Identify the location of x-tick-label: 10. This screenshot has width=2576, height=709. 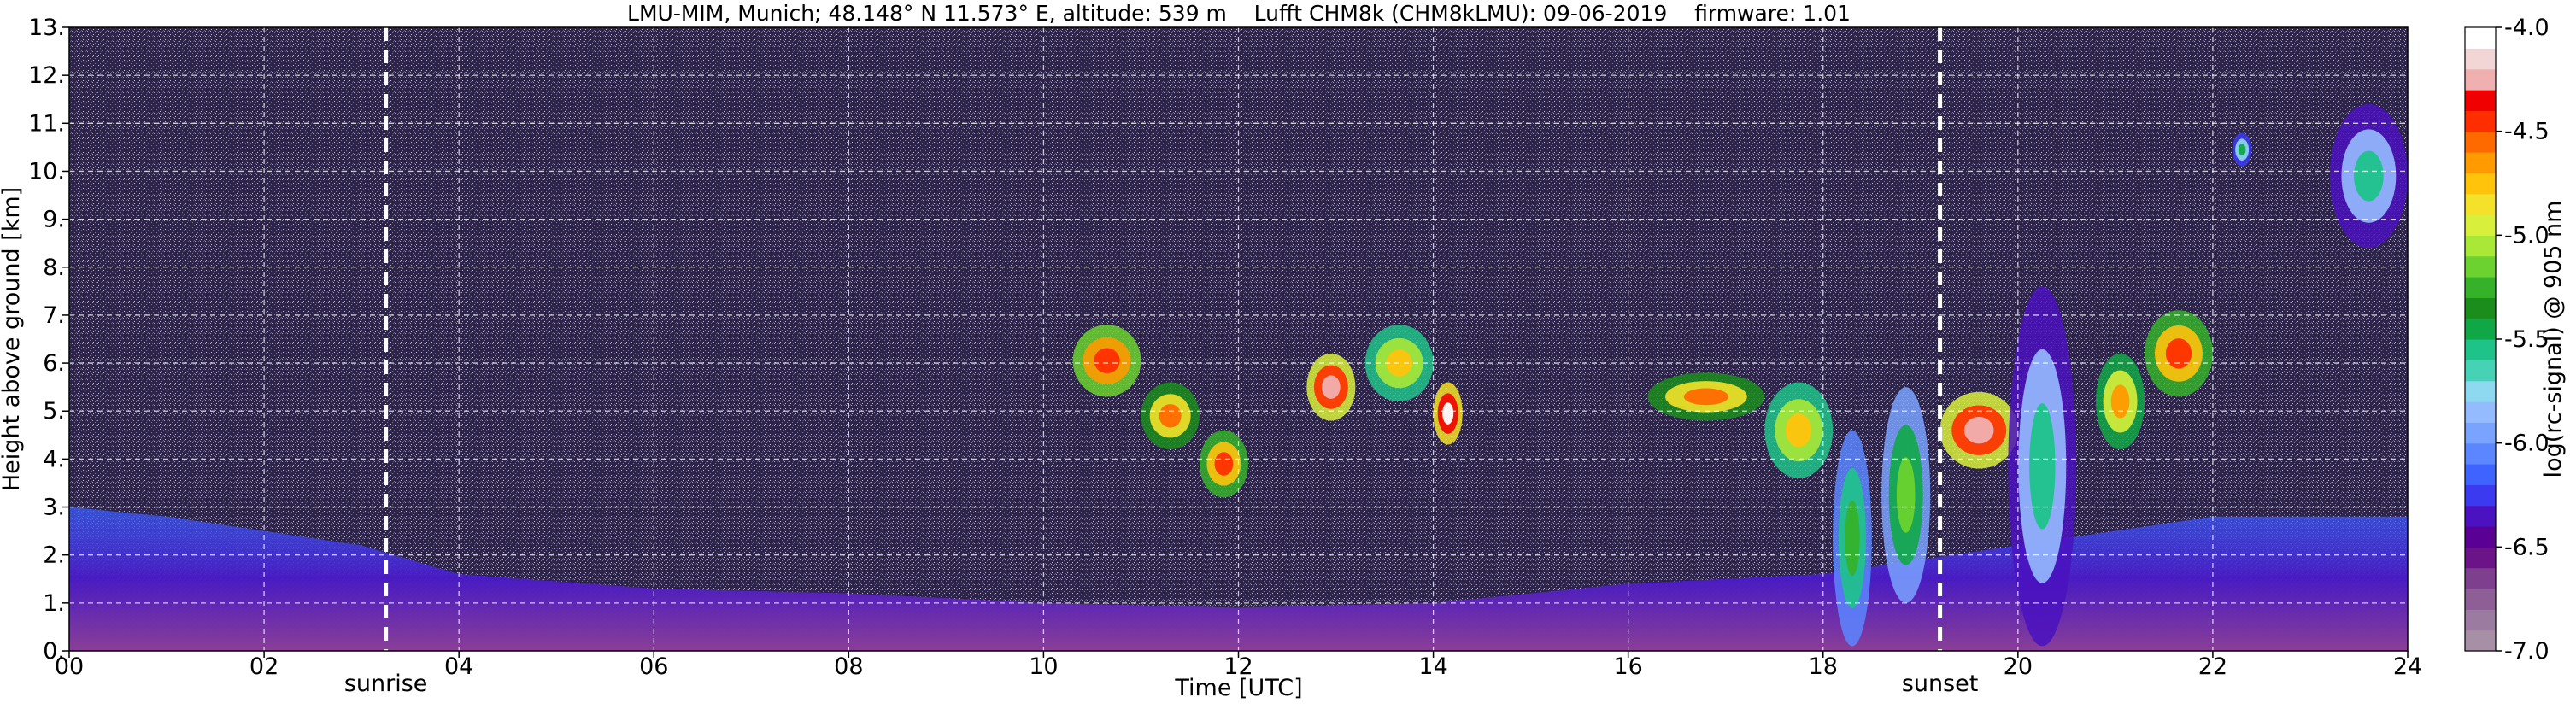
(1043, 666).